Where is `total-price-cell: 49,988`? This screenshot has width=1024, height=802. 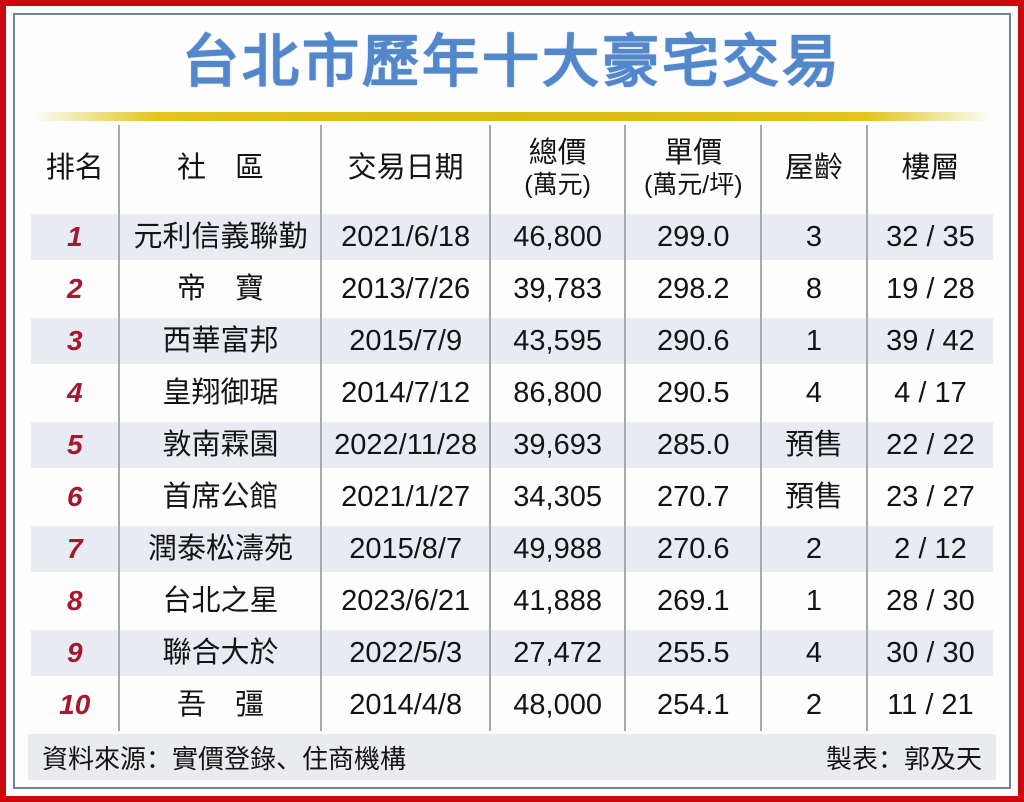 total-price-cell: 49,988 is located at coordinates (559, 549).